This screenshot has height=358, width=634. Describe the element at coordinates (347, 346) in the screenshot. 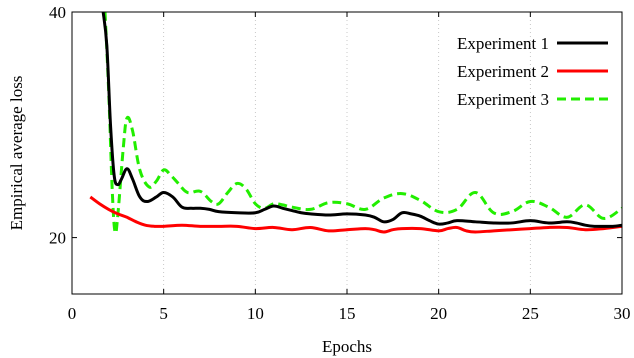

I see `x-axis-label: Epochs` at that location.